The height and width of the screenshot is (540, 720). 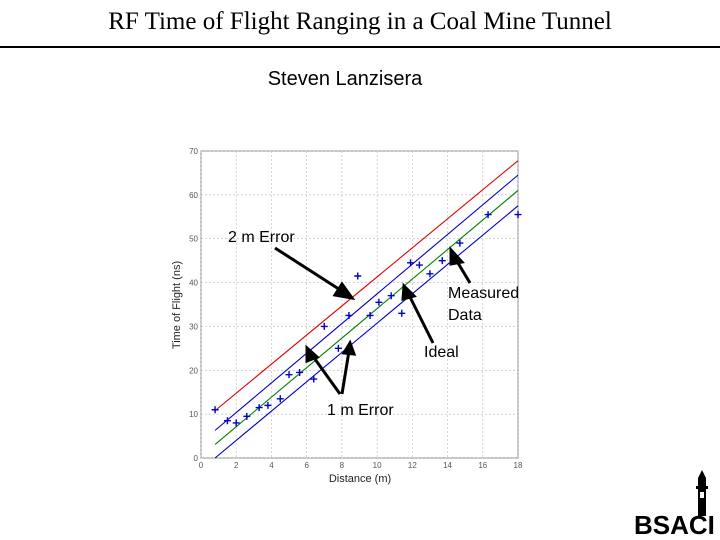 What do you see at coordinates (674, 504) in the screenshot?
I see `bsaci-logo: BSACI` at bounding box center [674, 504].